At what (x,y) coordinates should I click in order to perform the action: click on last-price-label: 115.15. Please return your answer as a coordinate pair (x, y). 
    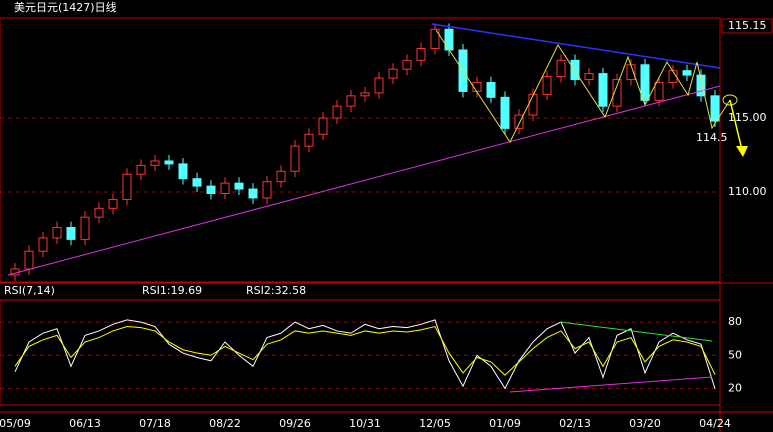
    Looking at the image, I should click on (747, 25).